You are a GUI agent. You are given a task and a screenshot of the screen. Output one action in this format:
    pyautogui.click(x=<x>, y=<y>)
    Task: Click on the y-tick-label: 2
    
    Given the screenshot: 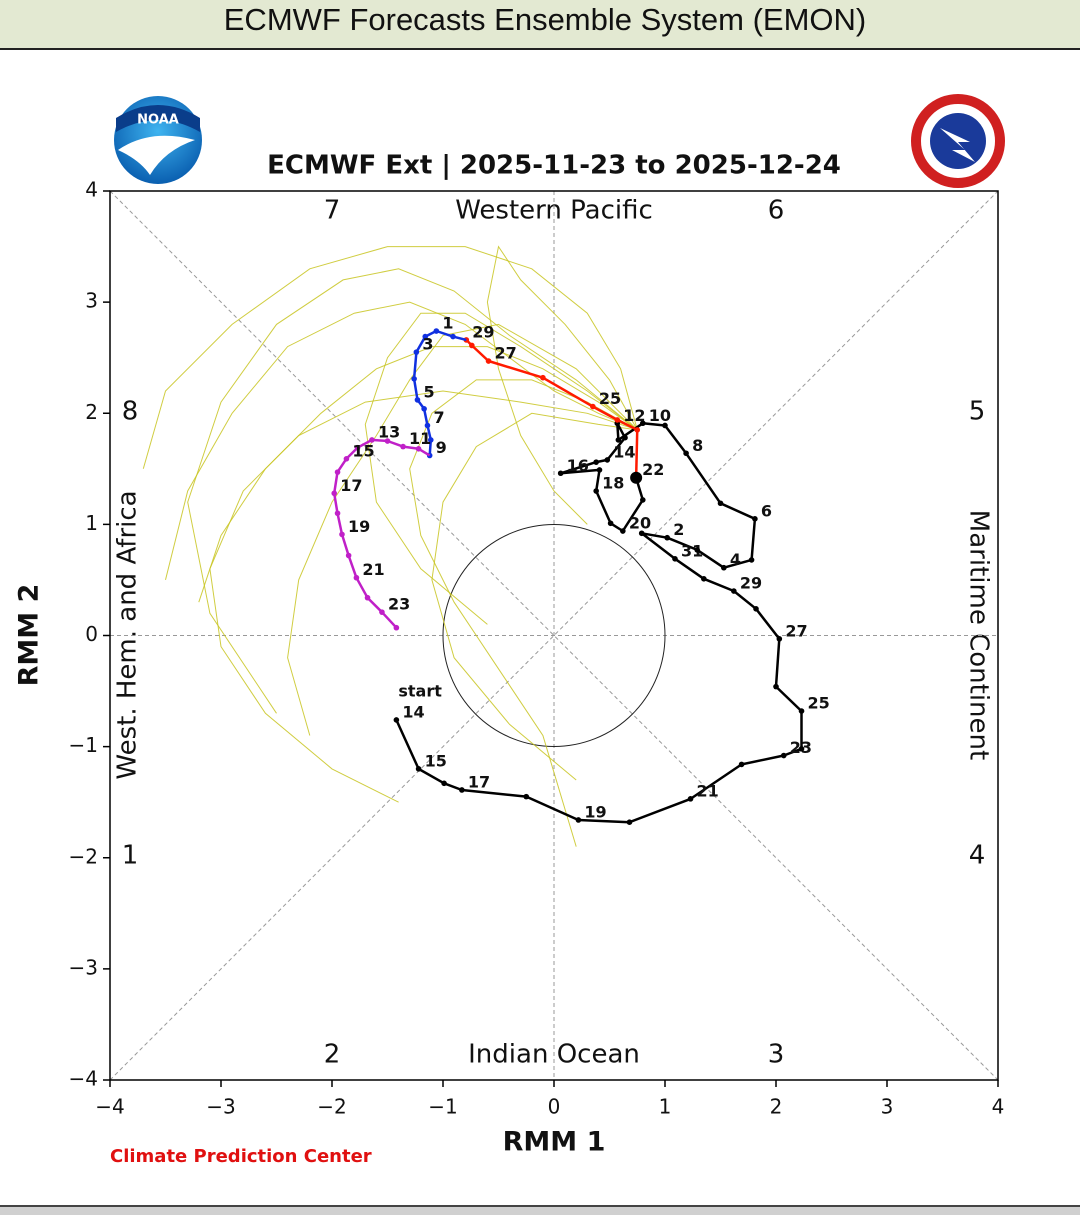 What is the action you would take?
    pyautogui.click(x=91, y=412)
    